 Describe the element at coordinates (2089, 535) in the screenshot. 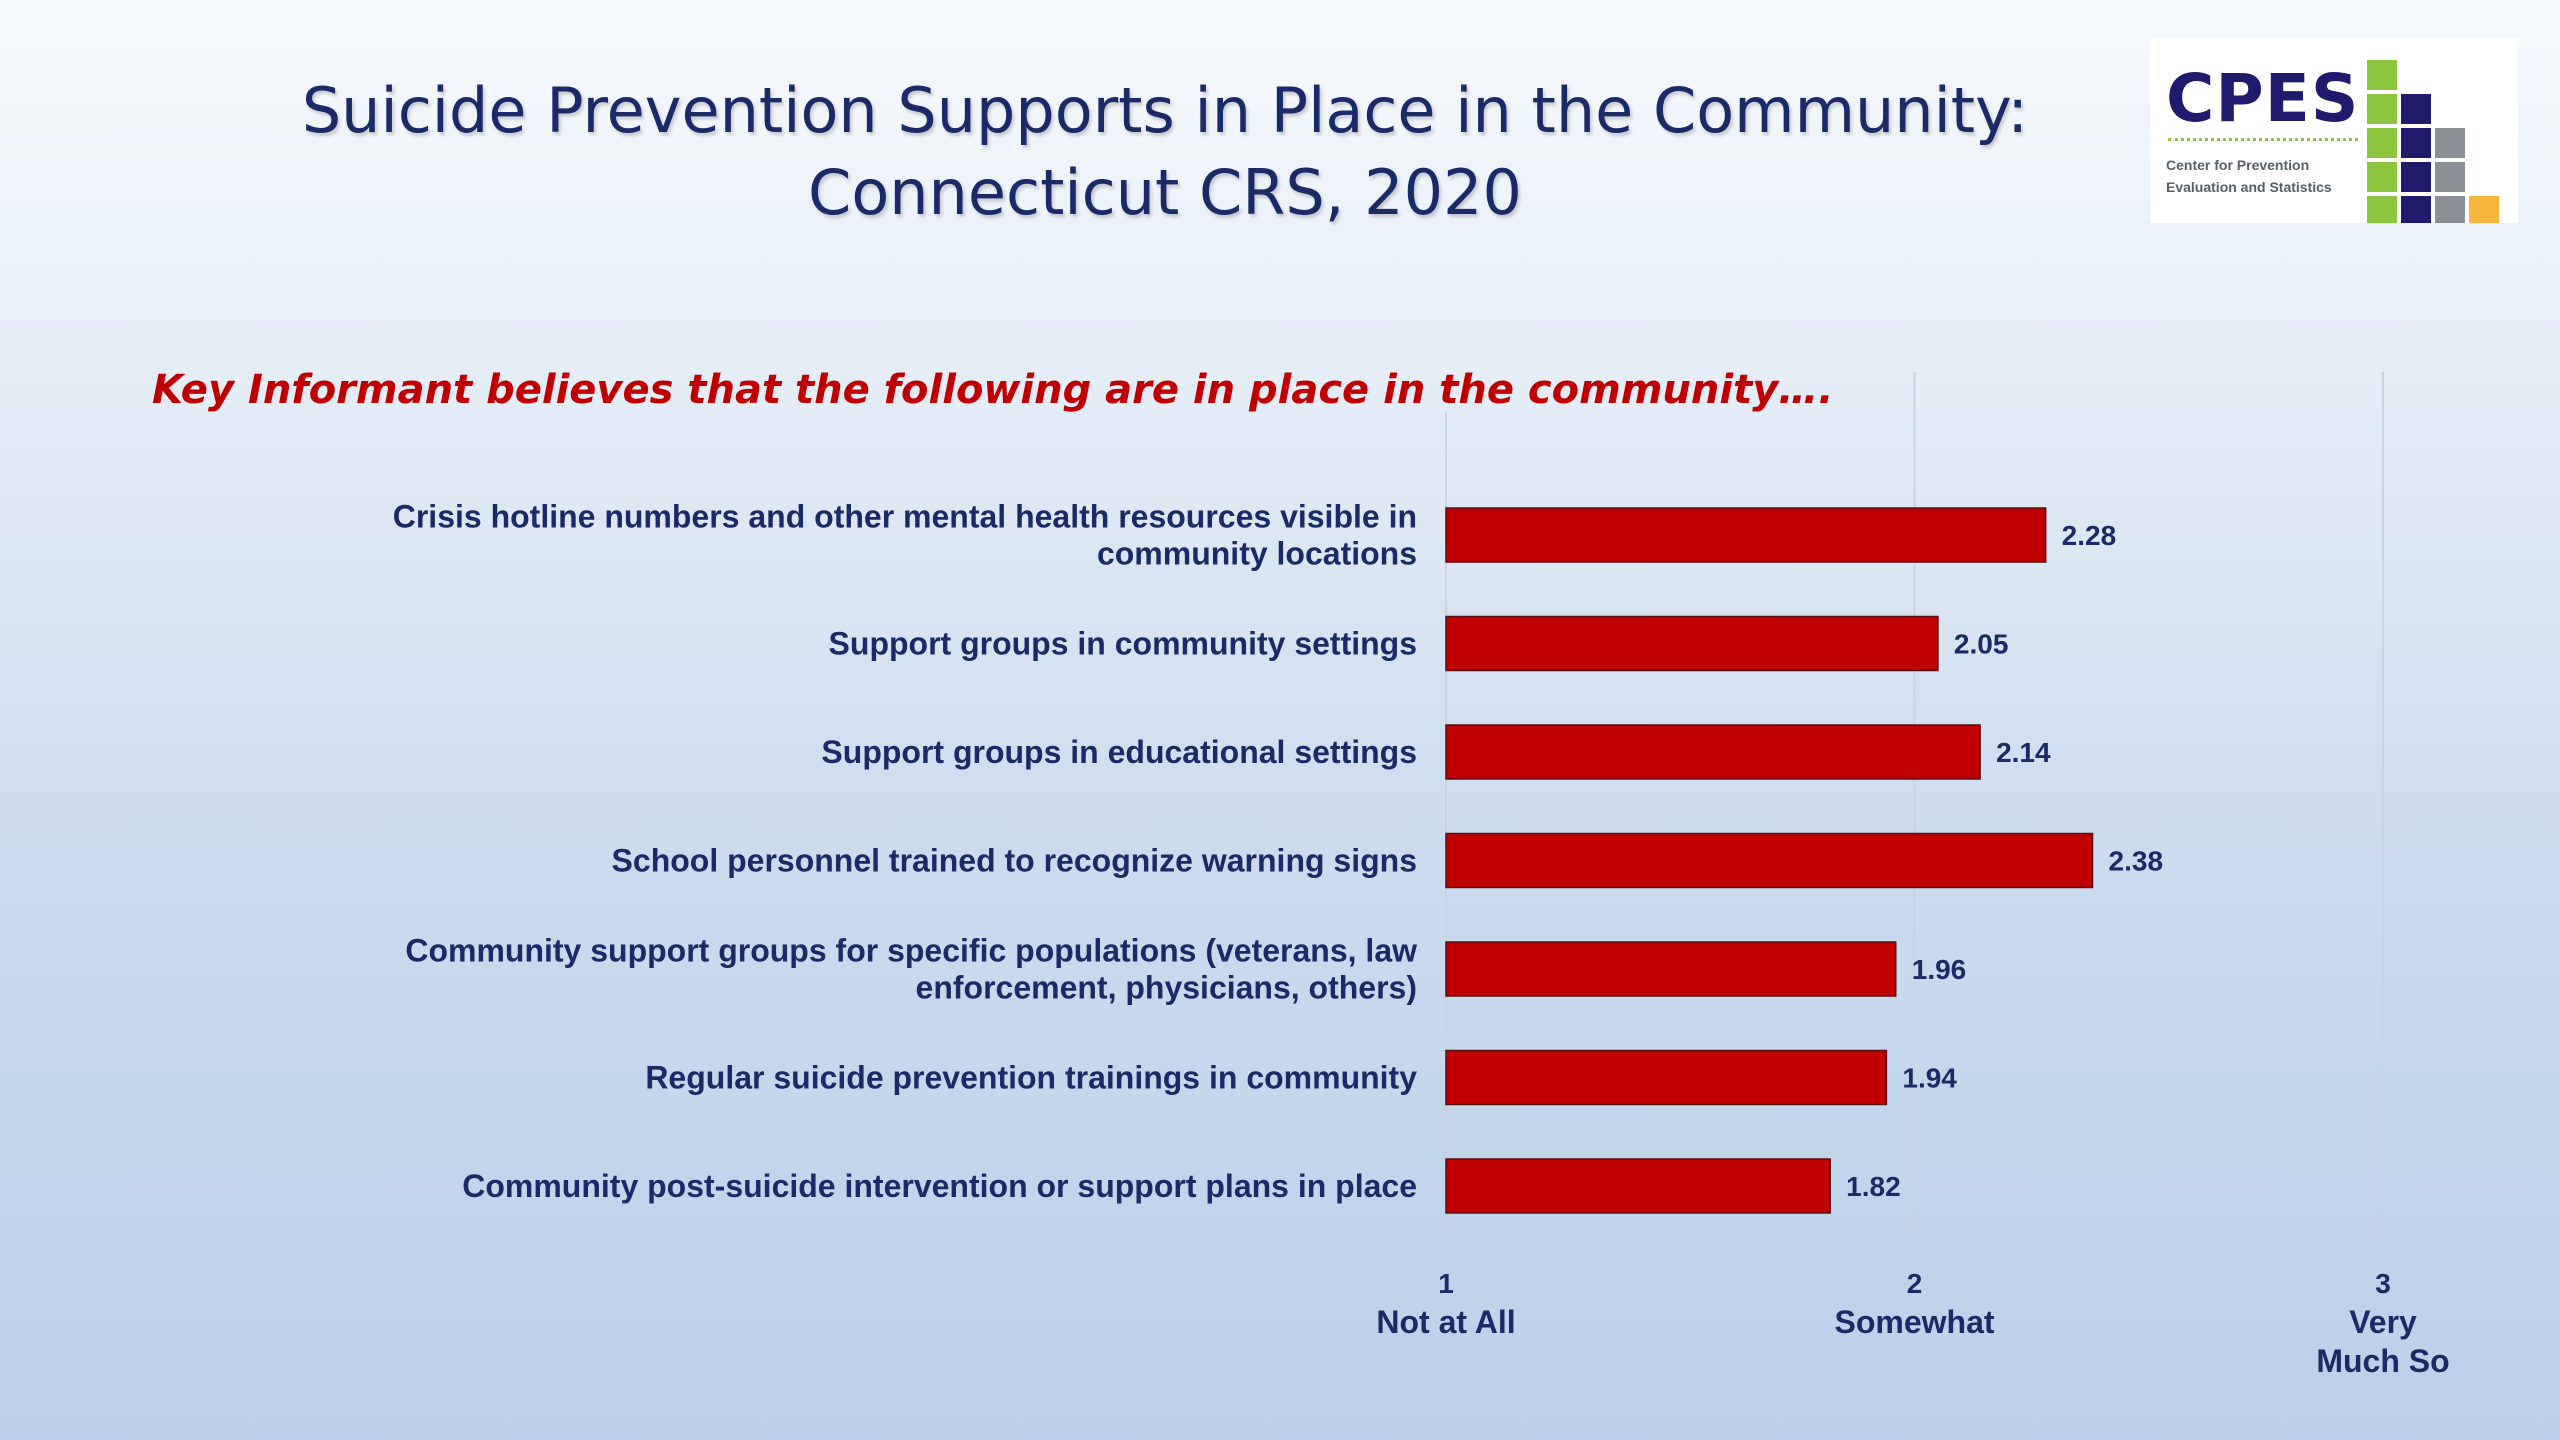

I see `data-label: 2.28` at that location.